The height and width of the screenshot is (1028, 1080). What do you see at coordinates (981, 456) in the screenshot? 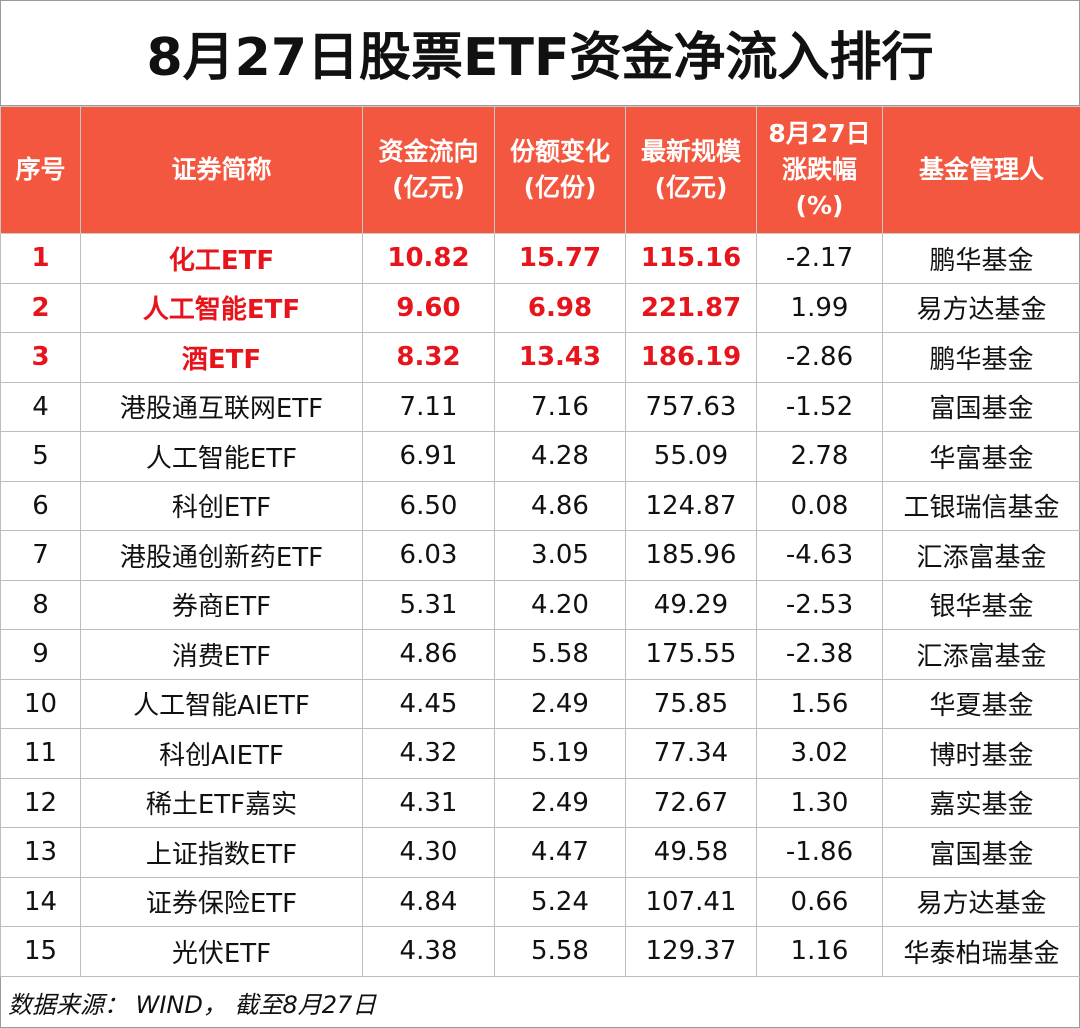
I see `fund-manager-cell: 华富基金` at bounding box center [981, 456].